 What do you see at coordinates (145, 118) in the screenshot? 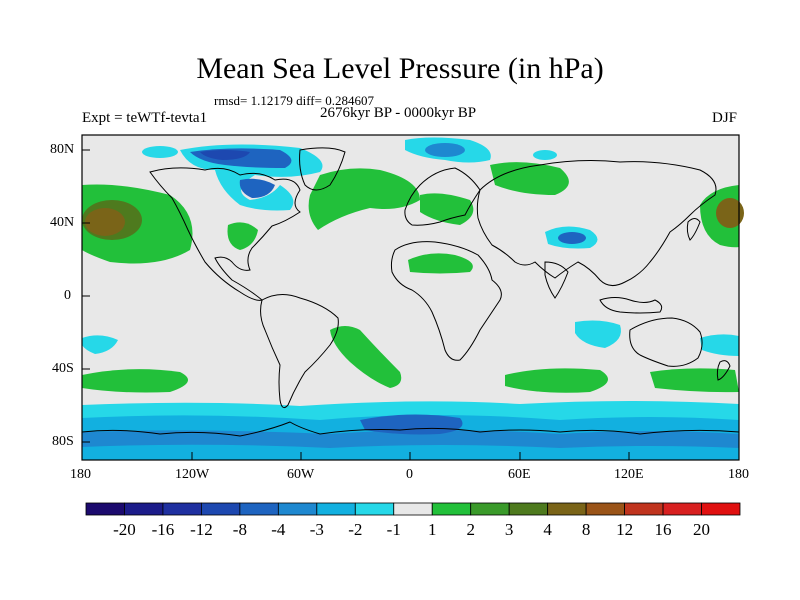
I see `experiment-label: Expt = teWTf-tevta1` at bounding box center [145, 118].